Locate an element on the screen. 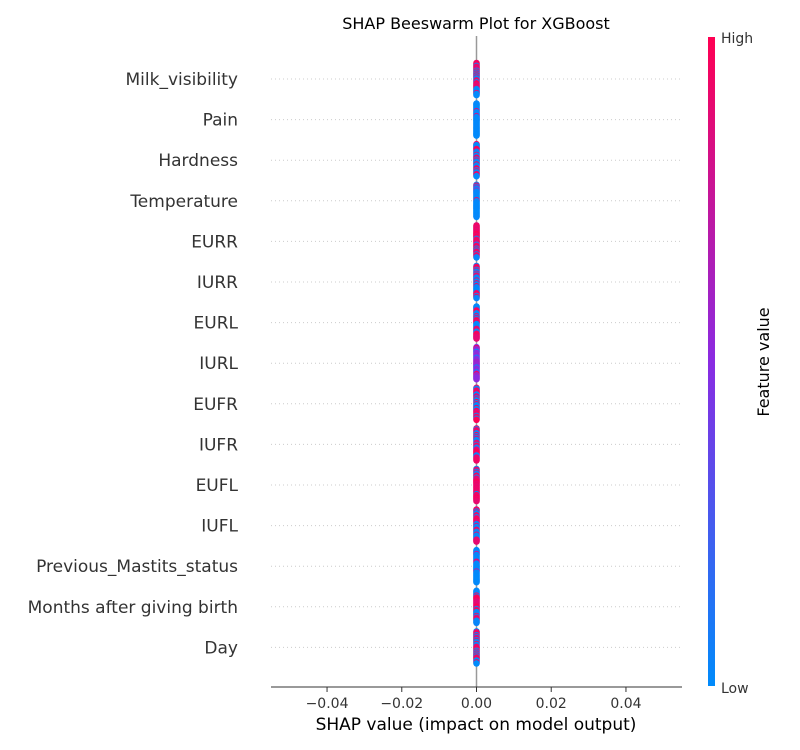  feature-label: EURR is located at coordinates (214, 242).